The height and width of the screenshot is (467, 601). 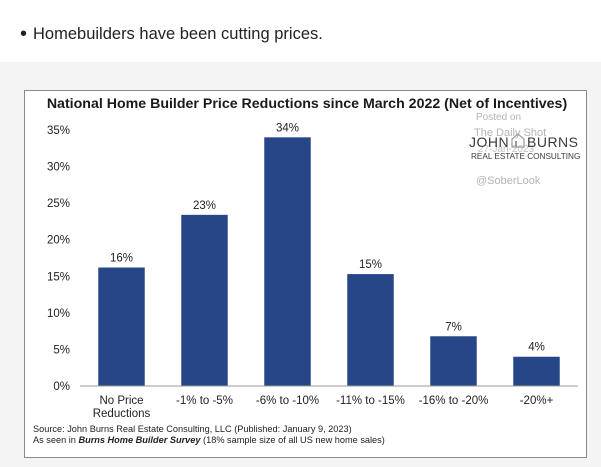 I want to click on source-line-2-prefix: As seen in, so click(x=55, y=440).